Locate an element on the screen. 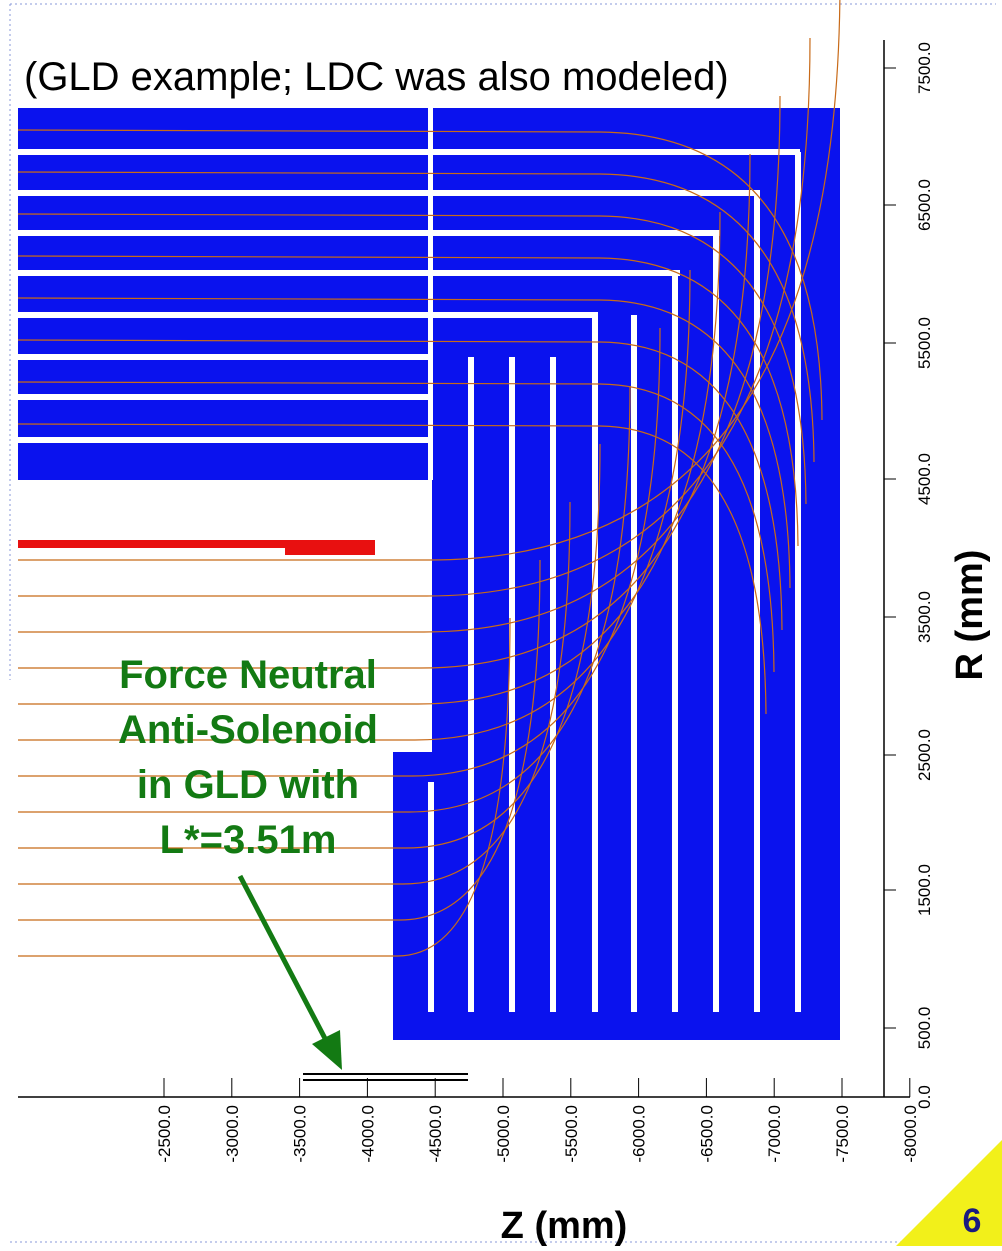 The image size is (1002, 1251). z-tick-label: -5000.0 is located at coordinates (503, 1134).